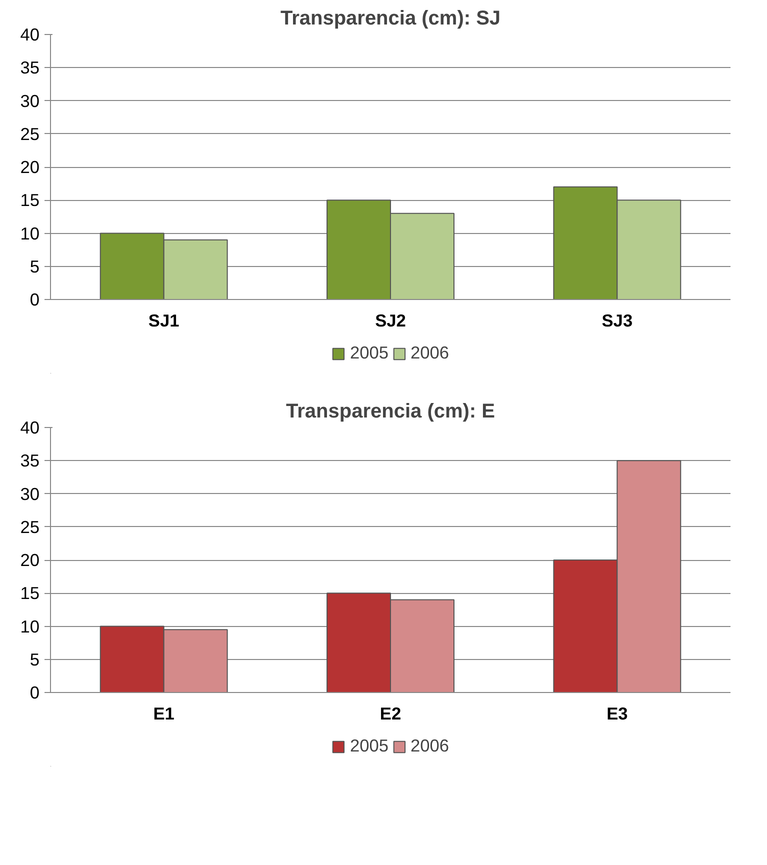 The height and width of the screenshot is (865, 767). What do you see at coordinates (390, 411) in the screenshot?
I see `chart-title: Transparencia (cm): E` at bounding box center [390, 411].